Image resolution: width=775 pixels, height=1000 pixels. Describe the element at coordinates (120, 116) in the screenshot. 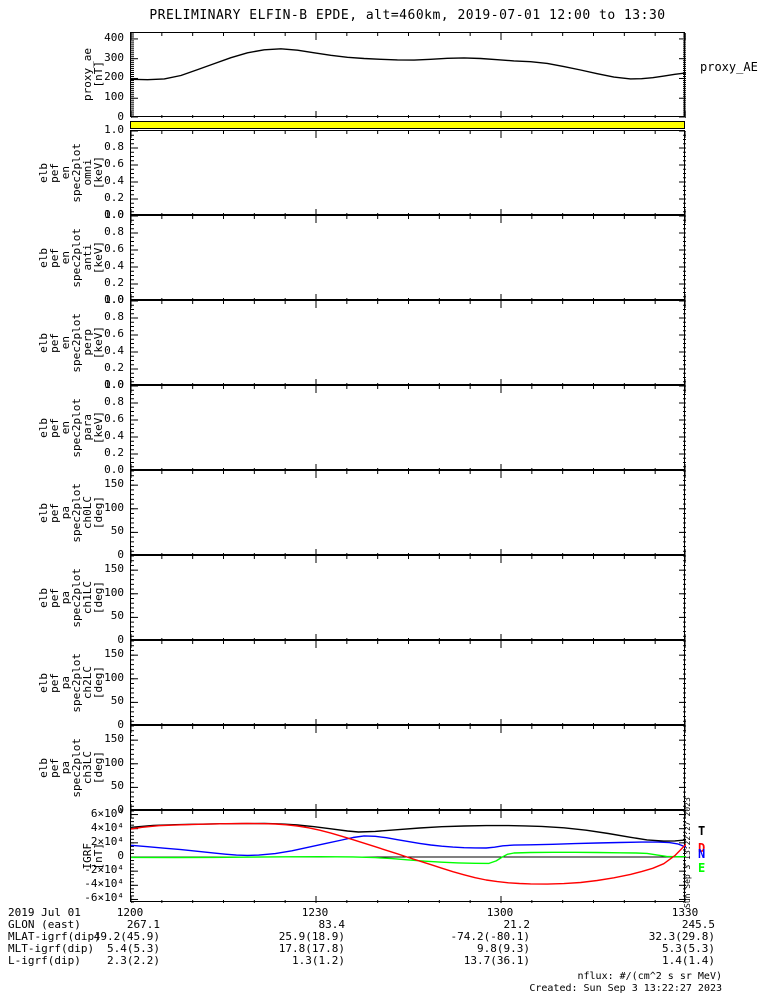

I see `y-tick-label-proxy_ae: 0` at that location.